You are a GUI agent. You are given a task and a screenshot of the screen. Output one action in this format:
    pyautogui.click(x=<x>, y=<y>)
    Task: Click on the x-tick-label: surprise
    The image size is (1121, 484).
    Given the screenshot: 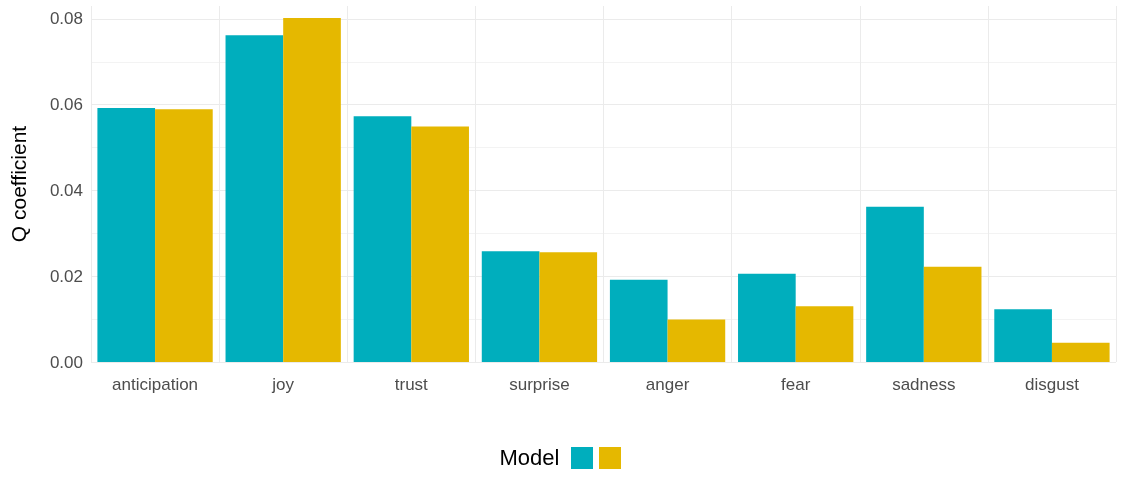 What is the action you would take?
    pyautogui.click(x=539, y=384)
    